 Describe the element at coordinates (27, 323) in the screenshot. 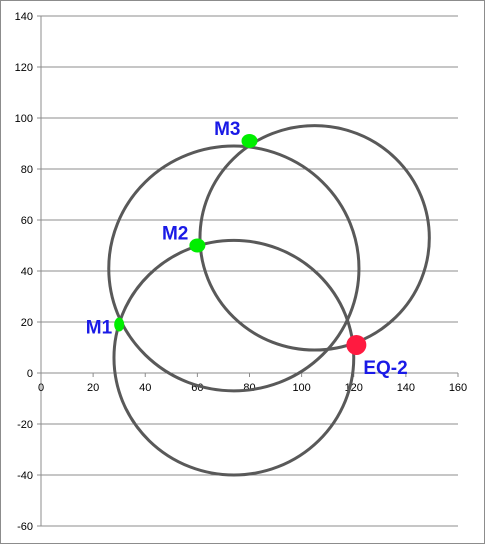

I see `y-tick-label: 20` at that location.